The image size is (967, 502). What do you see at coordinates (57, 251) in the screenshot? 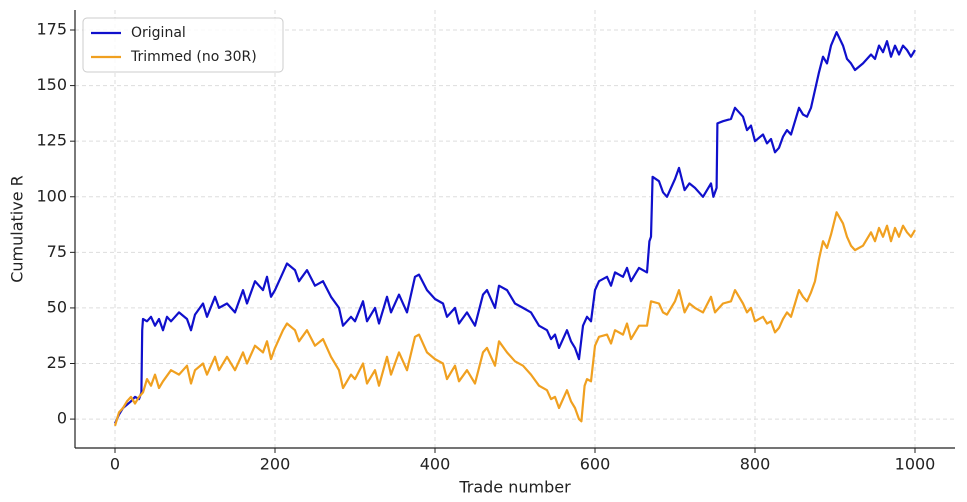
I see `y-tick-label: 75` at bounding box center [57, 251].